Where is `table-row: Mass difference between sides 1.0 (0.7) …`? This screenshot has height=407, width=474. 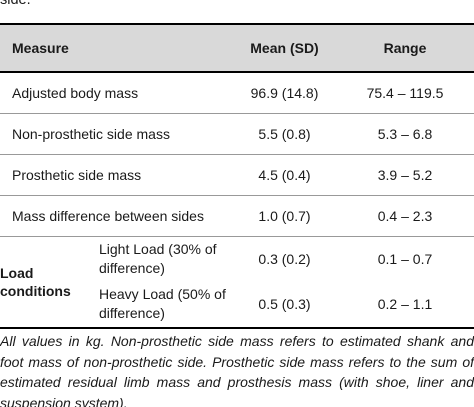
table-row: Mass difference between sides 1.0 (0.7) … is located at coordinates (237, 216).